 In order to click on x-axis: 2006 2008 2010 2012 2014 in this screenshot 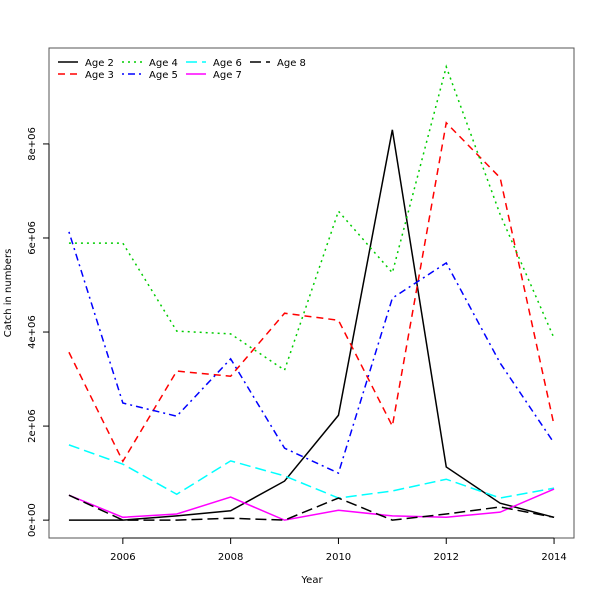, I will do `click(338, 550)`.